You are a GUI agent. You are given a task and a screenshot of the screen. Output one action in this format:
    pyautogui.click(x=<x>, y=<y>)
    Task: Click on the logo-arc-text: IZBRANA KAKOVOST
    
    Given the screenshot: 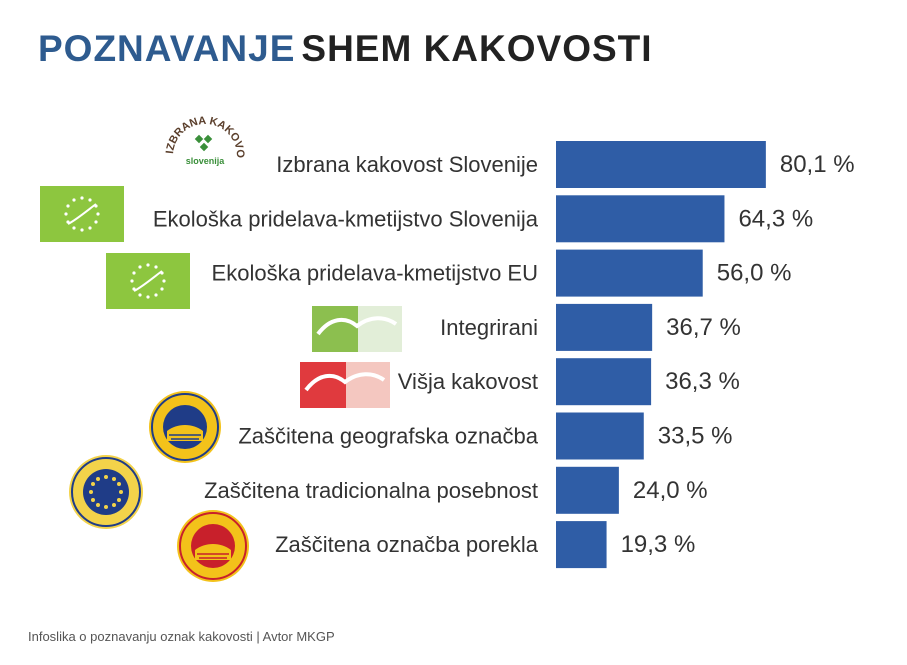 What is the action you would take?
    pyautogui.click(x=205, y=137)
    